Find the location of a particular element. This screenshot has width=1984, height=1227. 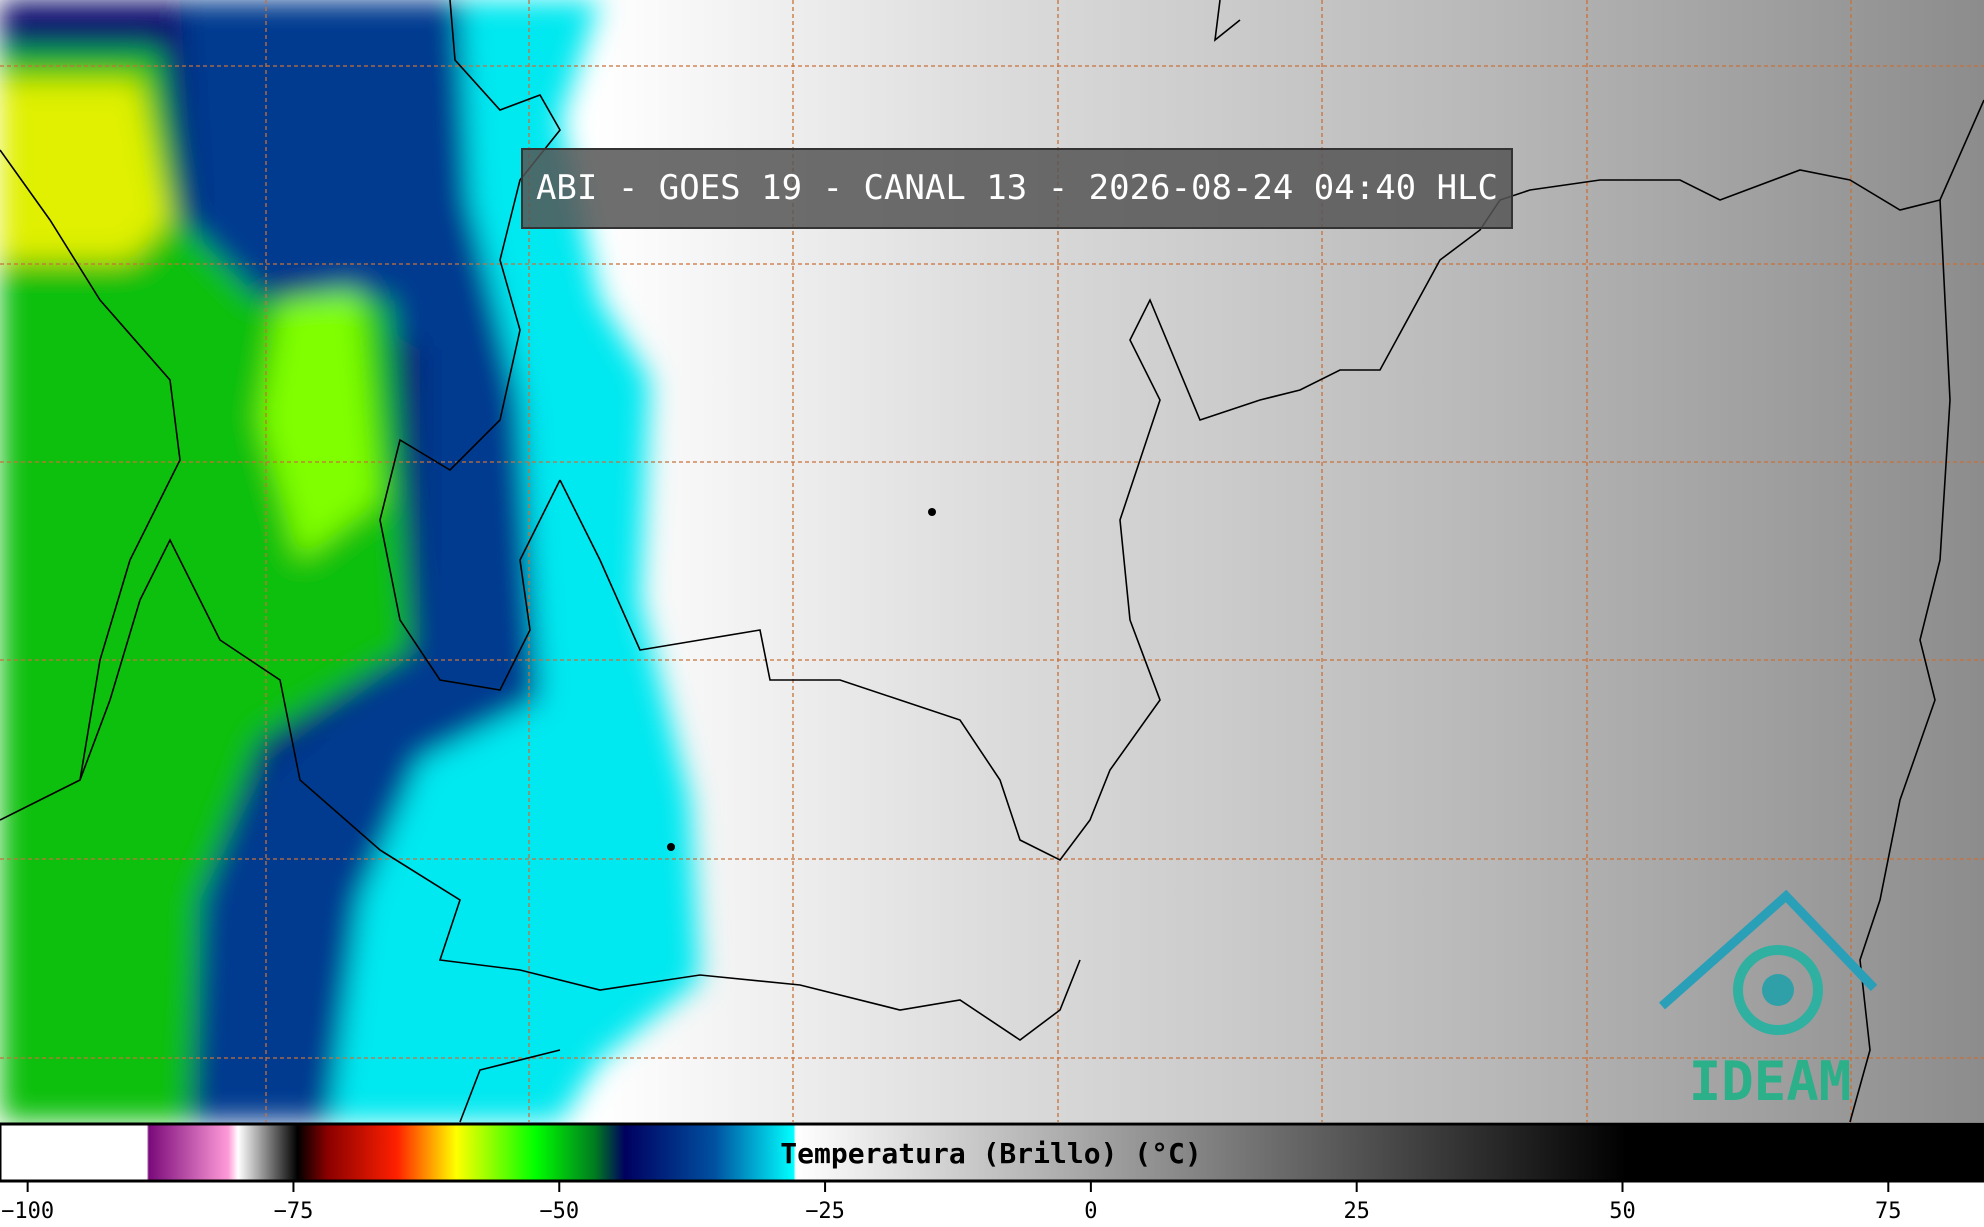

tick-label: 75 is located at coordinates (1888, 1211).